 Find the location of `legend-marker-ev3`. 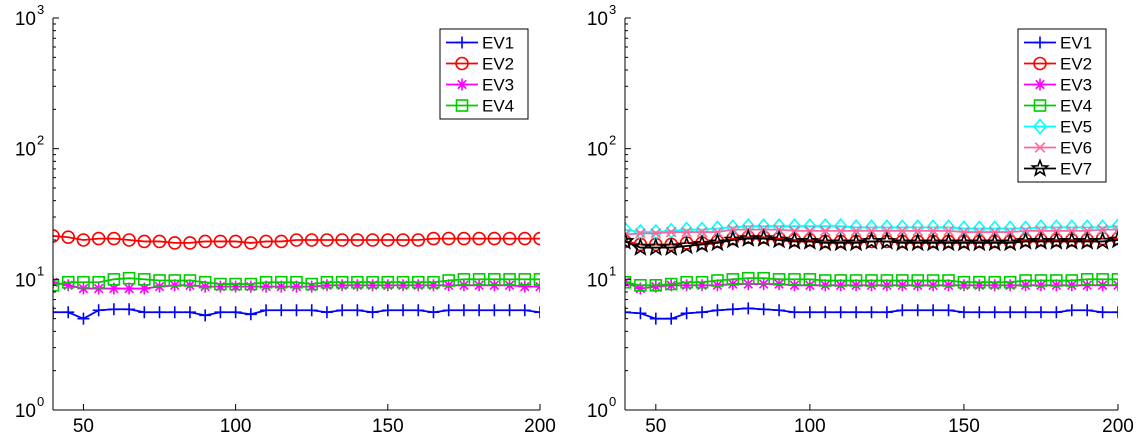

legend-marker-ev3 is located at coordinates (1040, 84).